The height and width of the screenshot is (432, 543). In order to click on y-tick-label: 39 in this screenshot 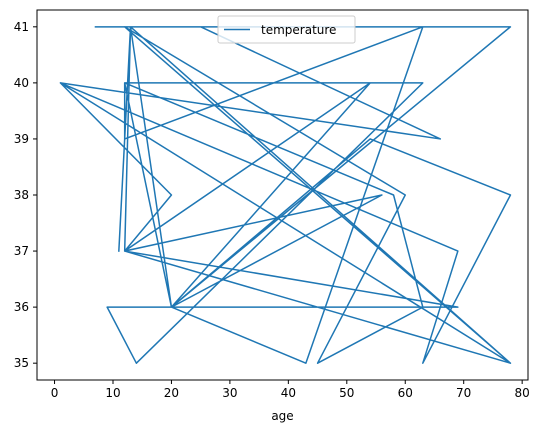, I will do `click(21, 139)`.